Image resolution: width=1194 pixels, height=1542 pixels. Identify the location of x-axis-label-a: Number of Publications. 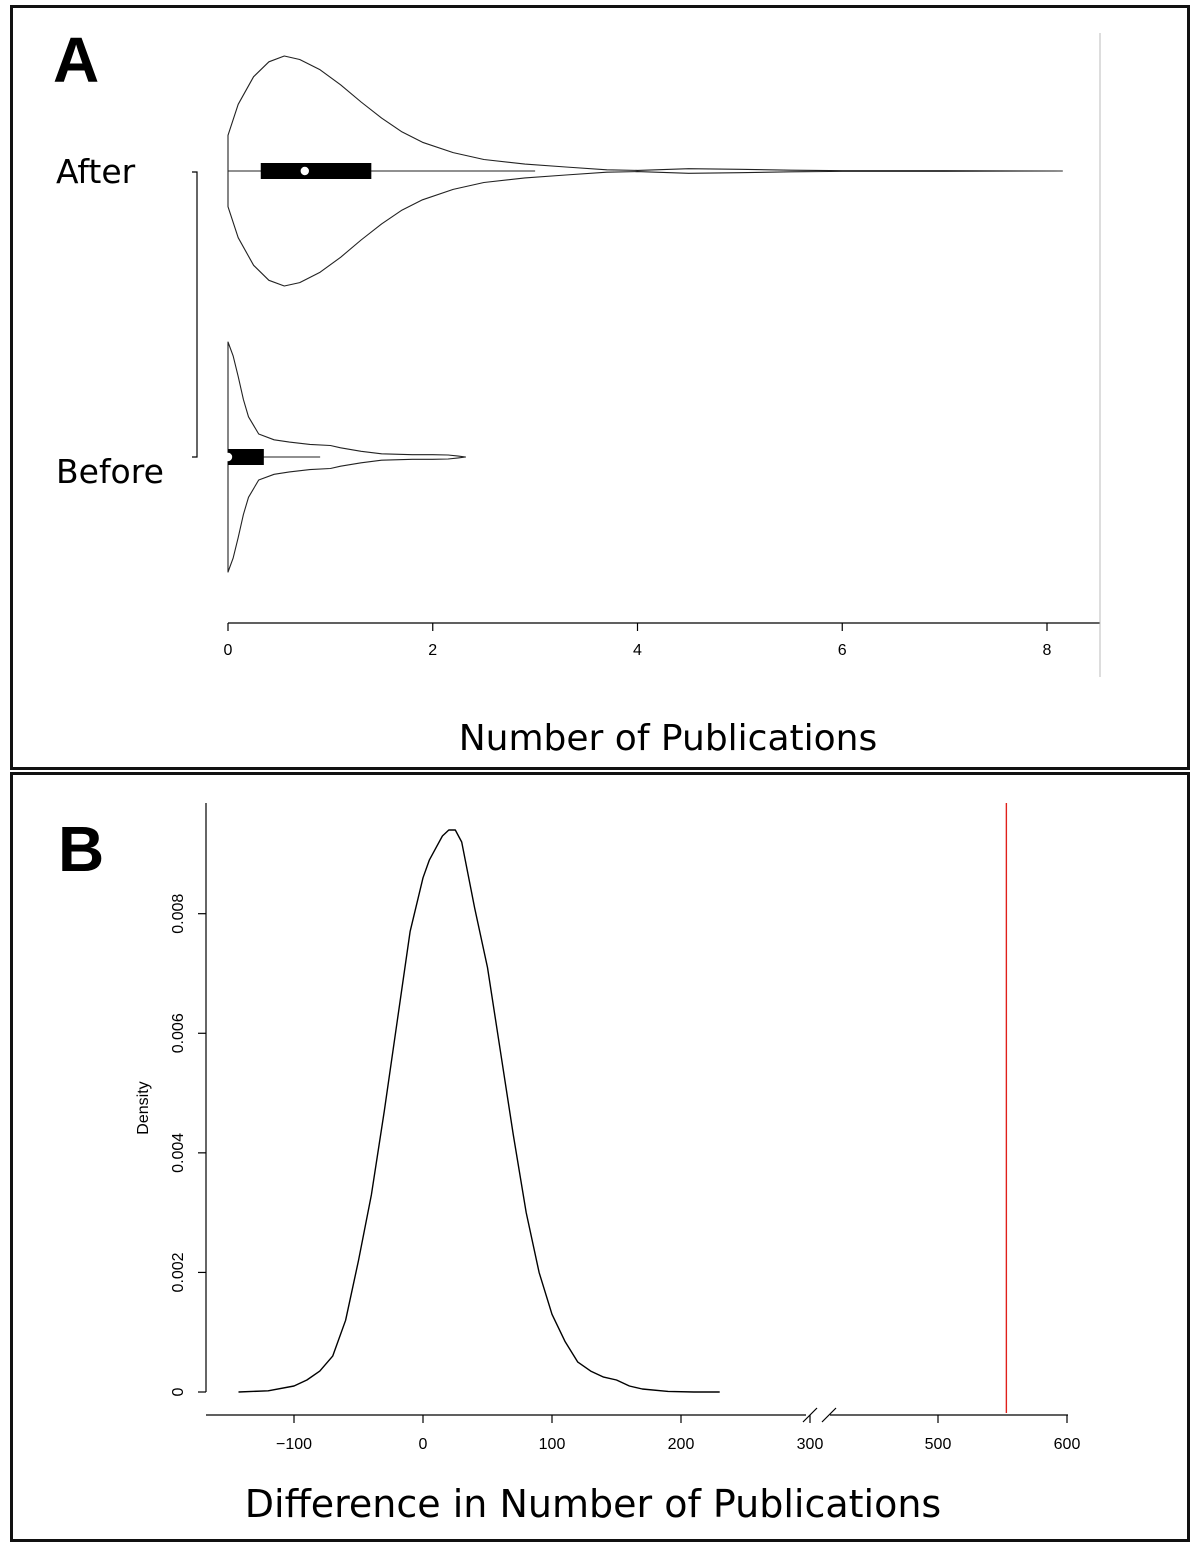
(668, 738).